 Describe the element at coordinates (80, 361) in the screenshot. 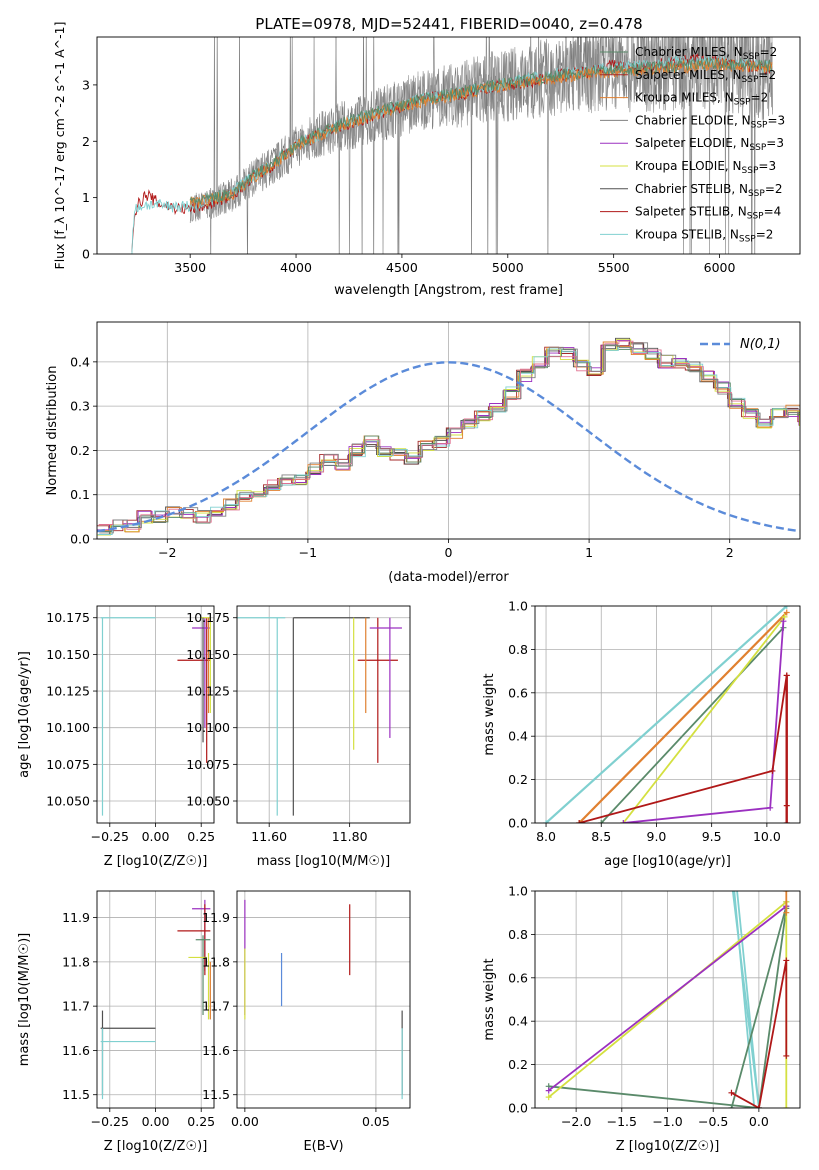

I see `y-tick-label: 0.4` at that location.